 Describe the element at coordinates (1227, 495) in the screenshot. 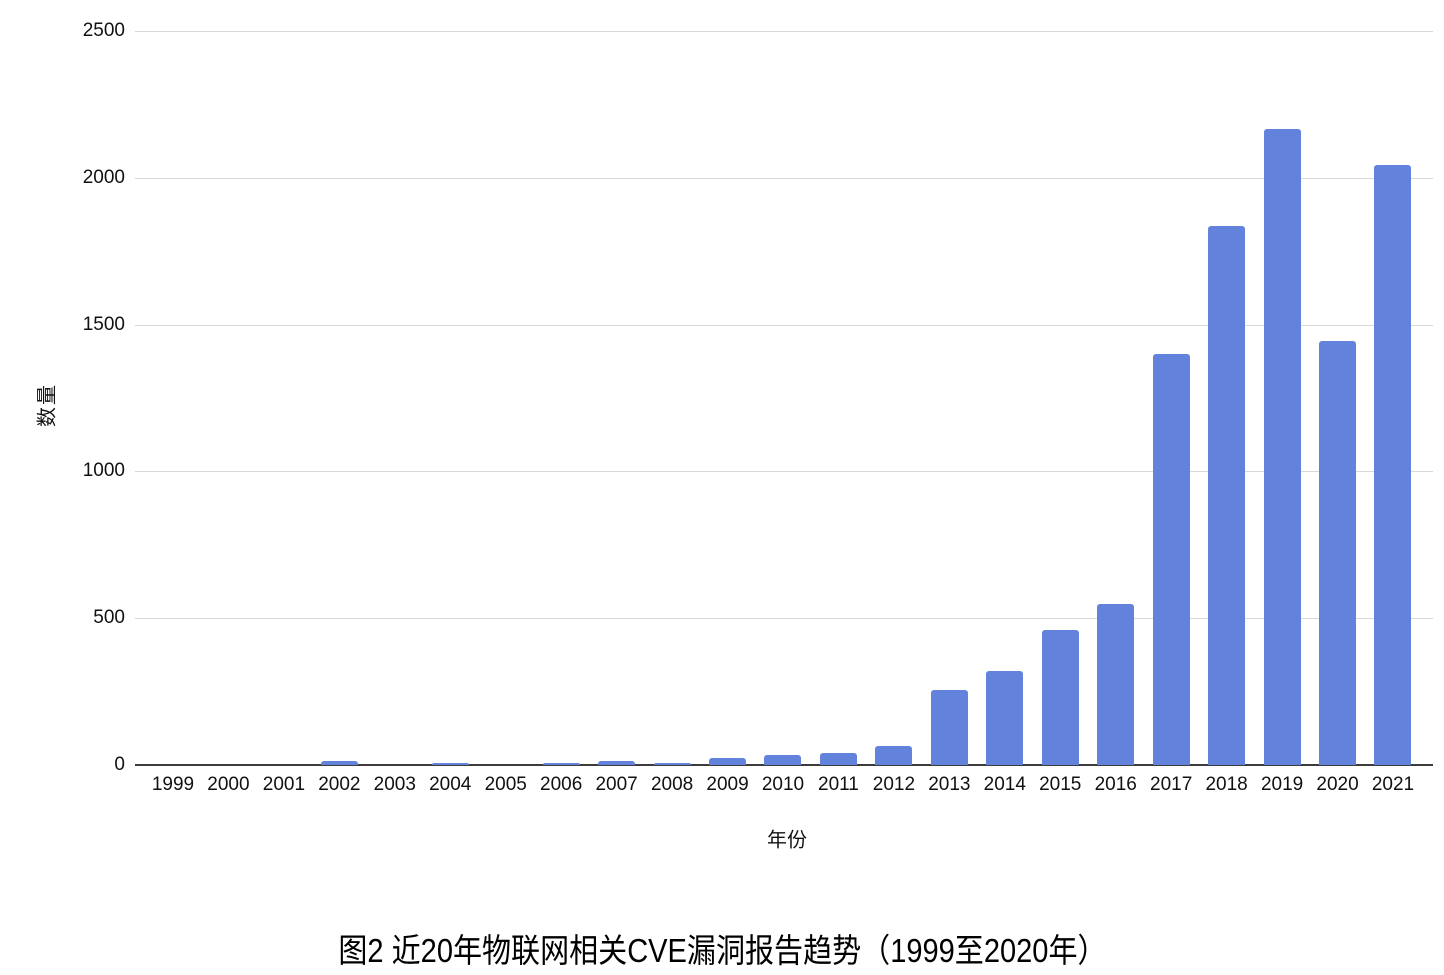

I see `bar-2018` at that location.